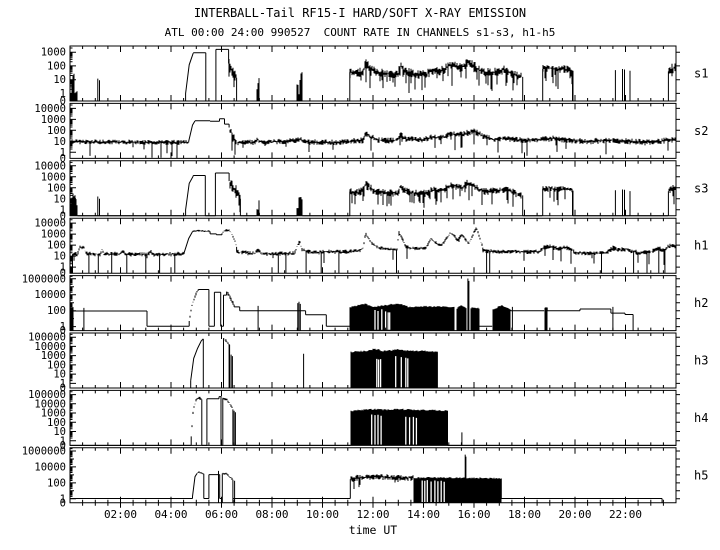 The image size is (720, 550). Describe the element at coordinates (53, 356) in the screenshot. I see `h3-ytick-1000: 1000` at that location.